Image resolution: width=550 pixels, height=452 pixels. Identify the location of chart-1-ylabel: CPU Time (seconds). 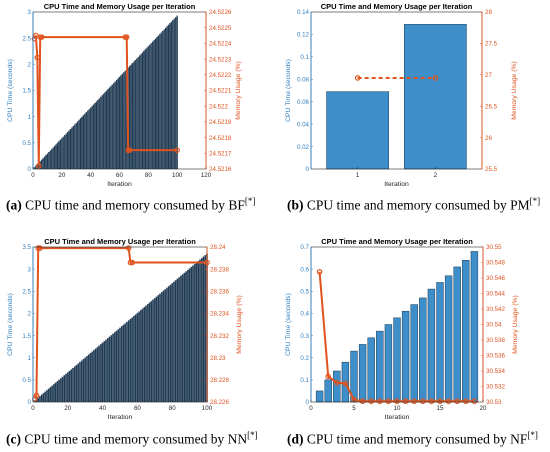
(10, 90).